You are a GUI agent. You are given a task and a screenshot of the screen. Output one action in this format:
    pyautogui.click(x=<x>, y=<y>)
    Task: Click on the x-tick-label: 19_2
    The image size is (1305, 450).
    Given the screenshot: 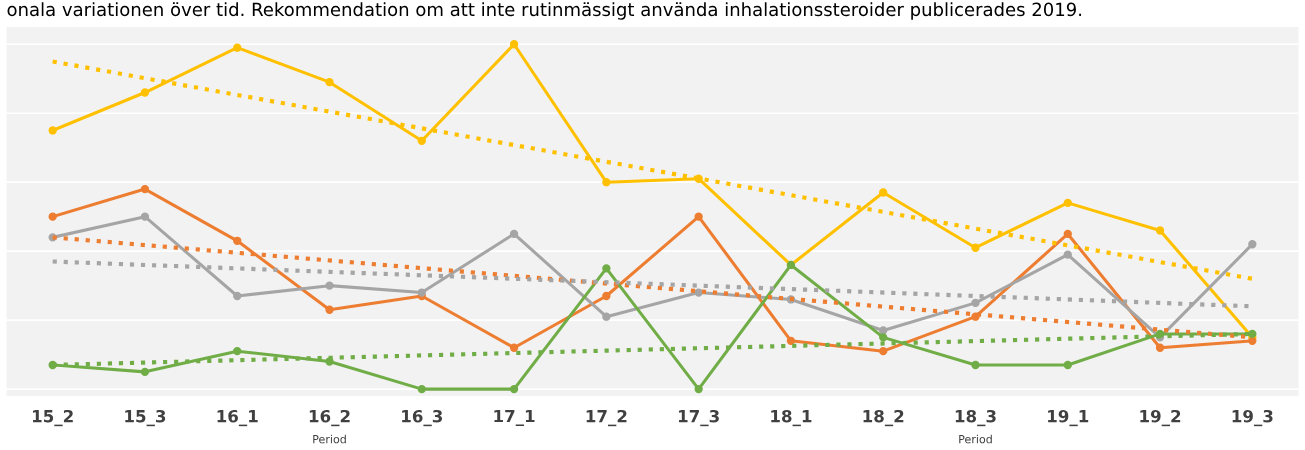 What is the action you would take?
    pyautogui.click(x=1160, y=418)
    